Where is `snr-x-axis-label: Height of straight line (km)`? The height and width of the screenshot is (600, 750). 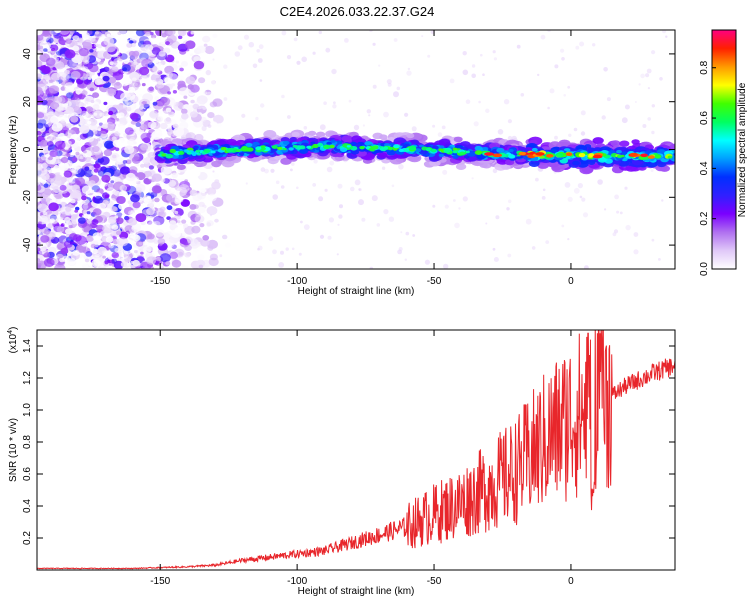
snr-x-axis-label: Height of straight line (km) is located at coordinates (356, 591).